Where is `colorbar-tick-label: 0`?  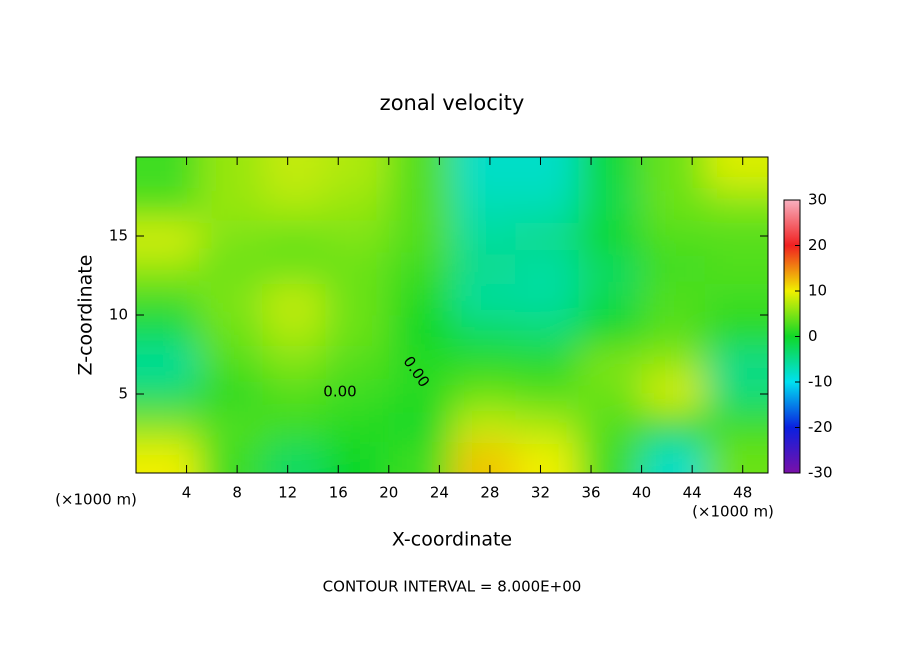 colorbar-tick-label: 0 is located at coordinates (813, 336).